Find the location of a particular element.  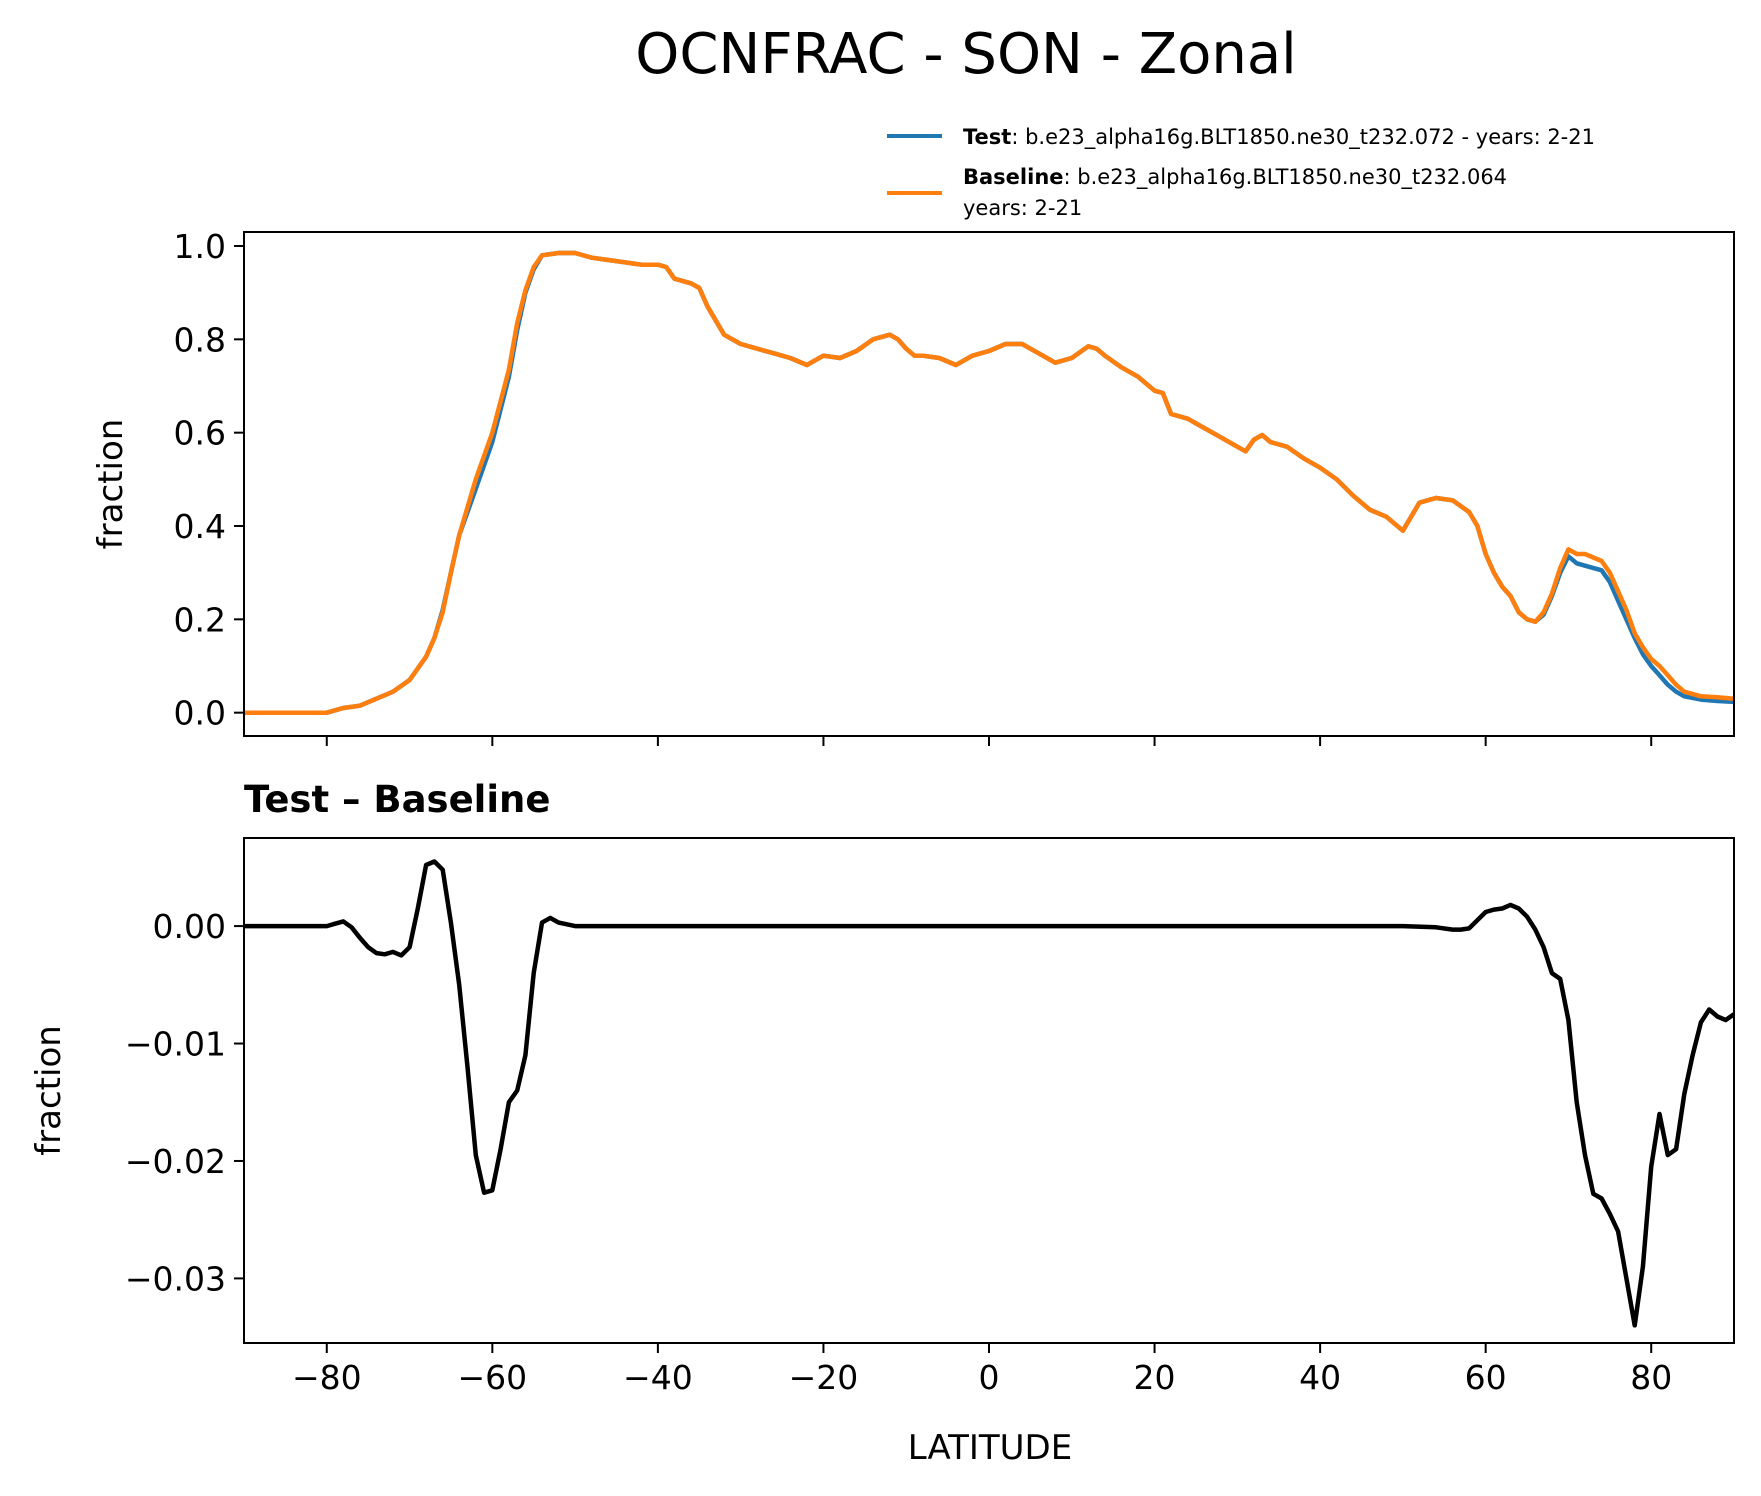

bottom-panel-title: Test – Baseline is located at coordinates (397, 799).